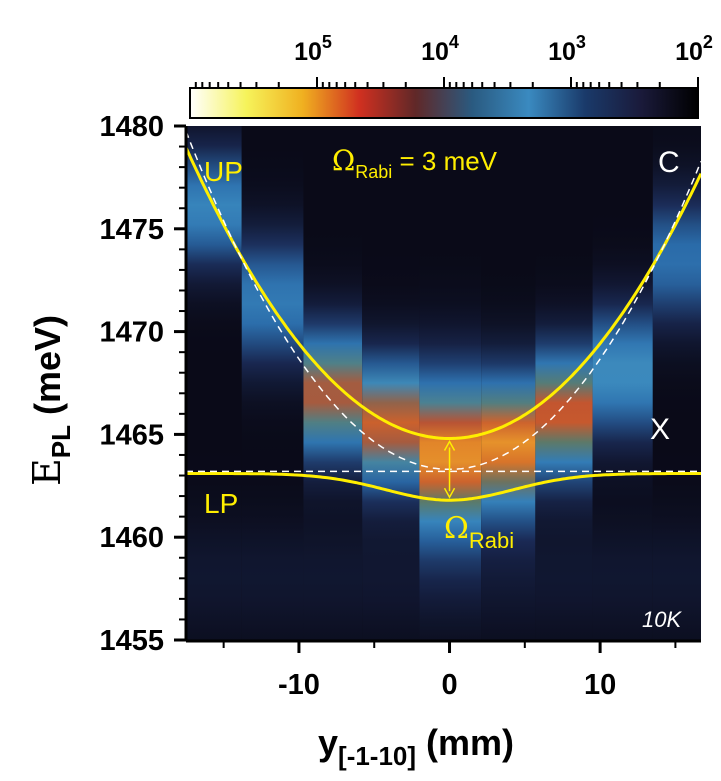 This screenshot has width=721, height=781. Describe the element at coordinates (131, 538) in the screenshot. I see `y-tick-label: 1460` at that location.